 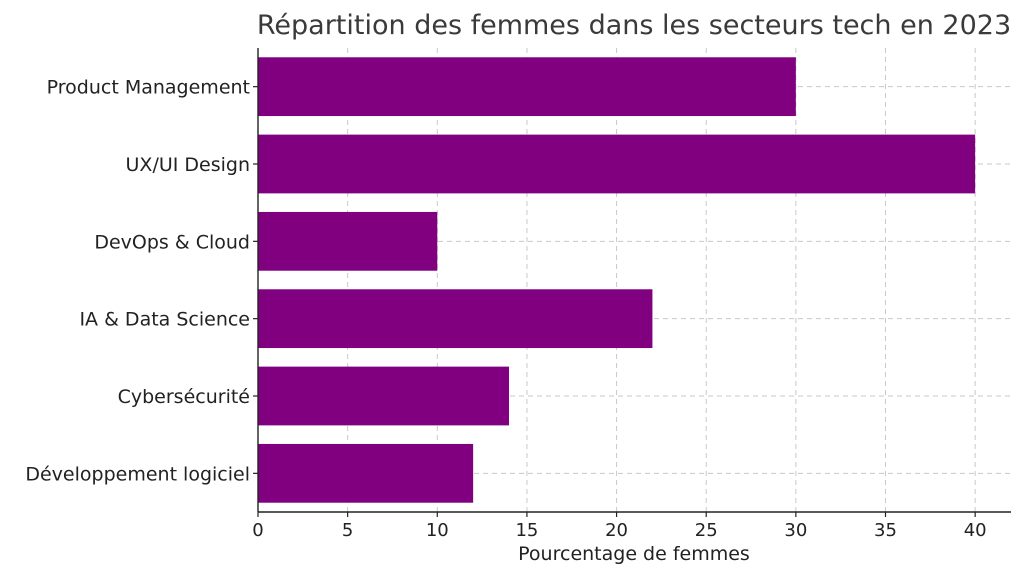 I want to click on x-tick-label: 15, so click(x=526, y=530).